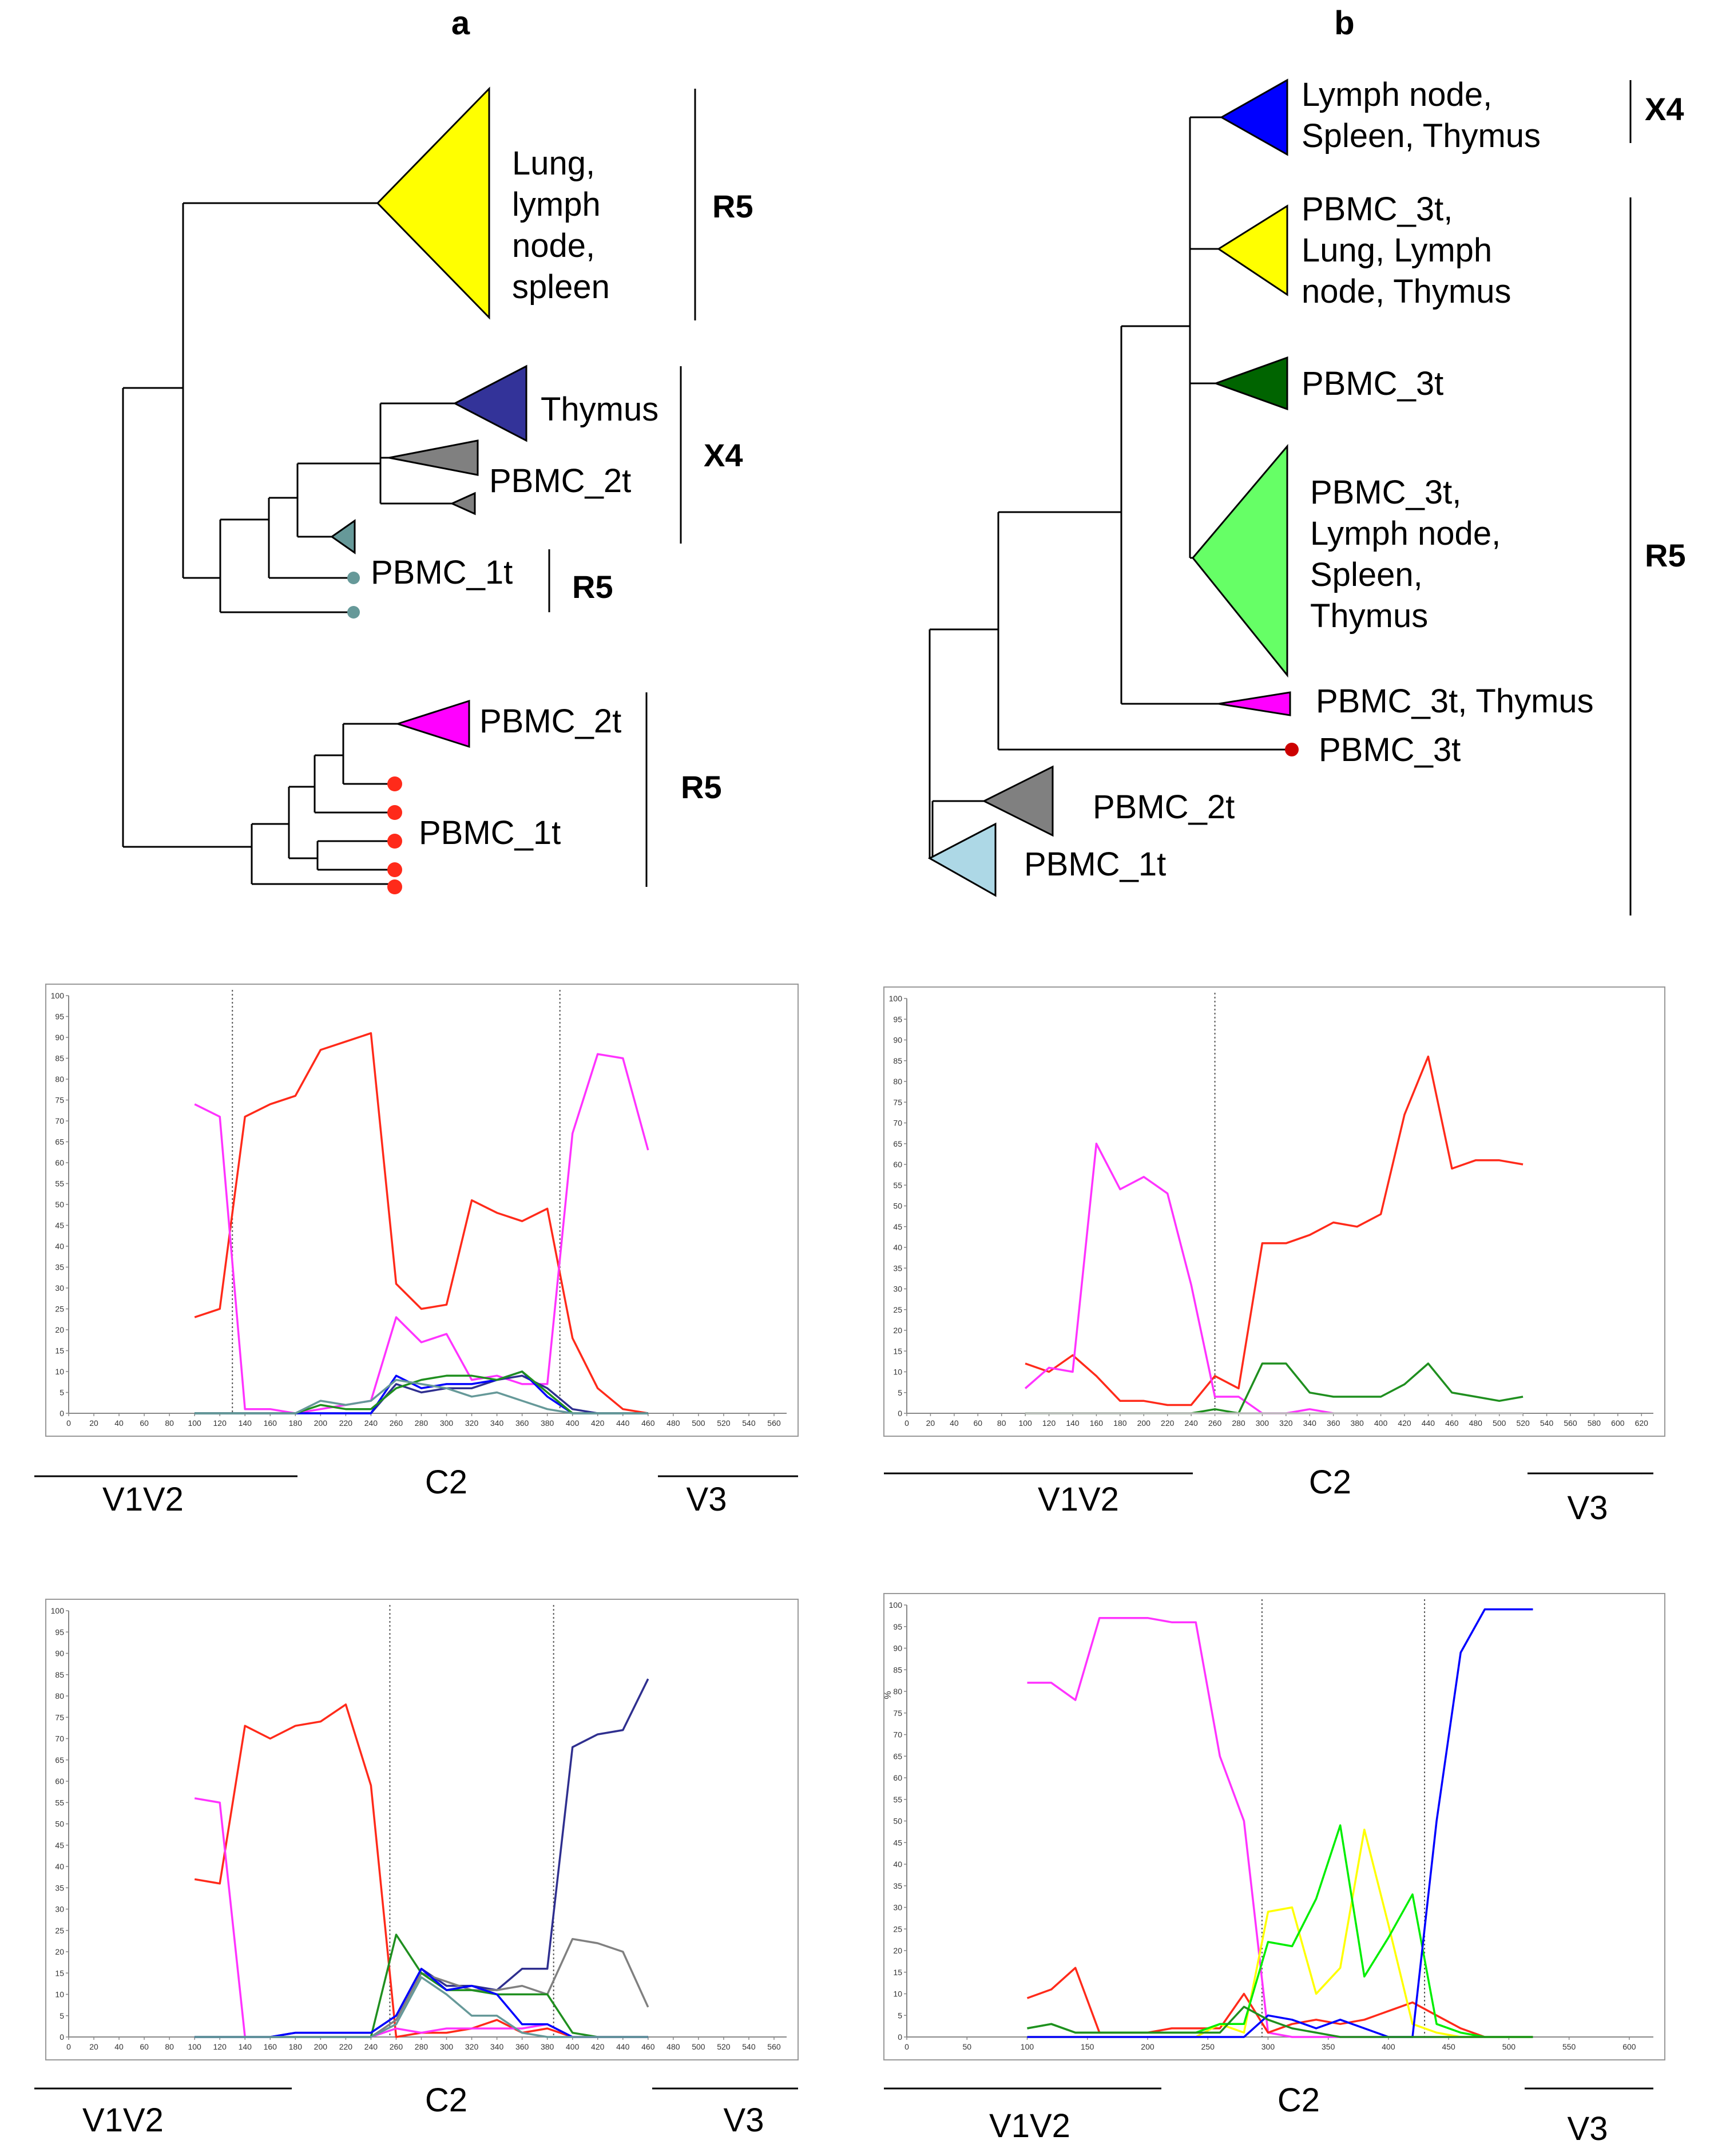 The image size is (1710, 2156). Describe the element at coordinates (622, 488) in the screenshot. I see `tree-a-group-bars` at that location.